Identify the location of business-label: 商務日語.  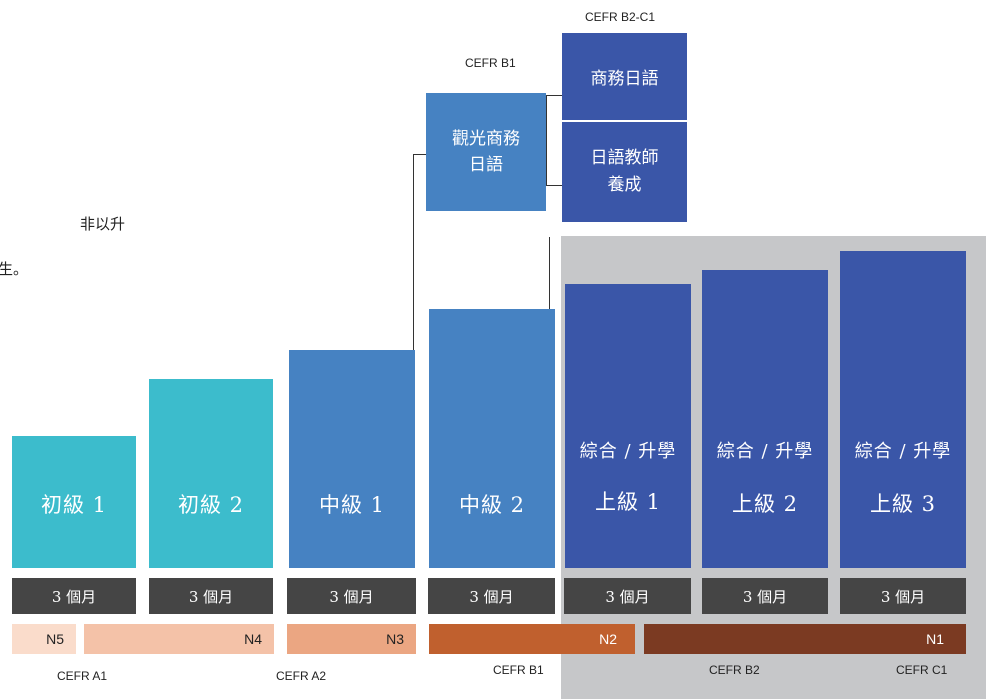
(624, 79).